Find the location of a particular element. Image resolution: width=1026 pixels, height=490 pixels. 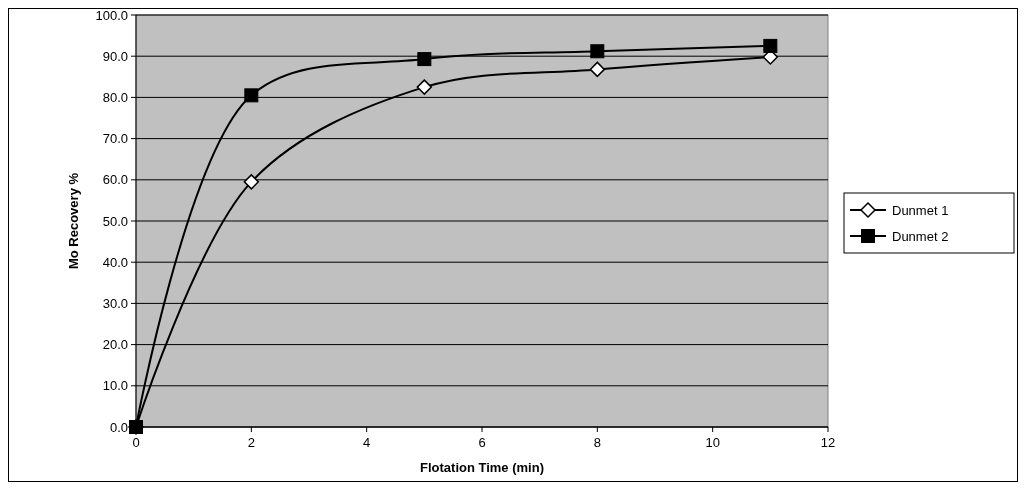

y-tick-label: 10.0 is located at coordinates (115, 386).